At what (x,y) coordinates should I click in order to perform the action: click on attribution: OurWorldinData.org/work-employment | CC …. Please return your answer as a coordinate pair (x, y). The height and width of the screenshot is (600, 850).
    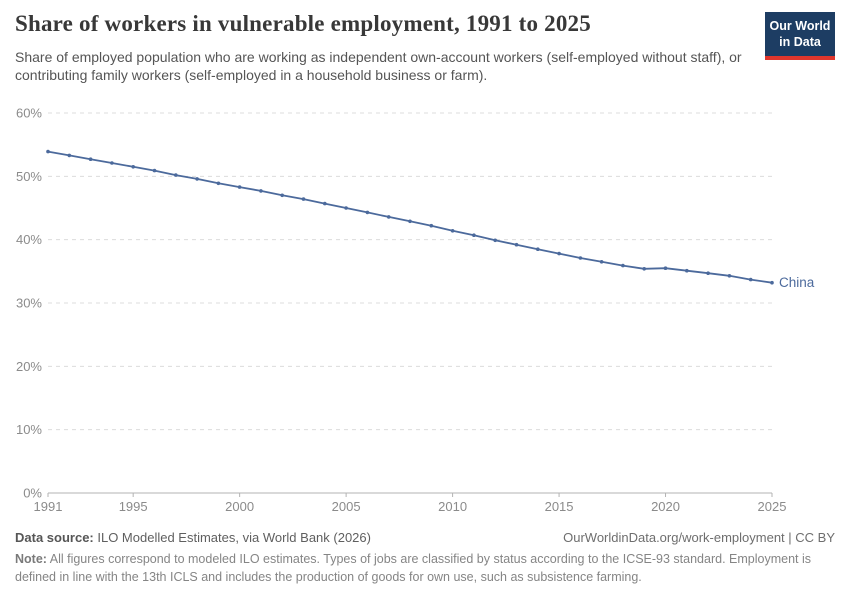
    Looking at the image, I should click on (699, 537).